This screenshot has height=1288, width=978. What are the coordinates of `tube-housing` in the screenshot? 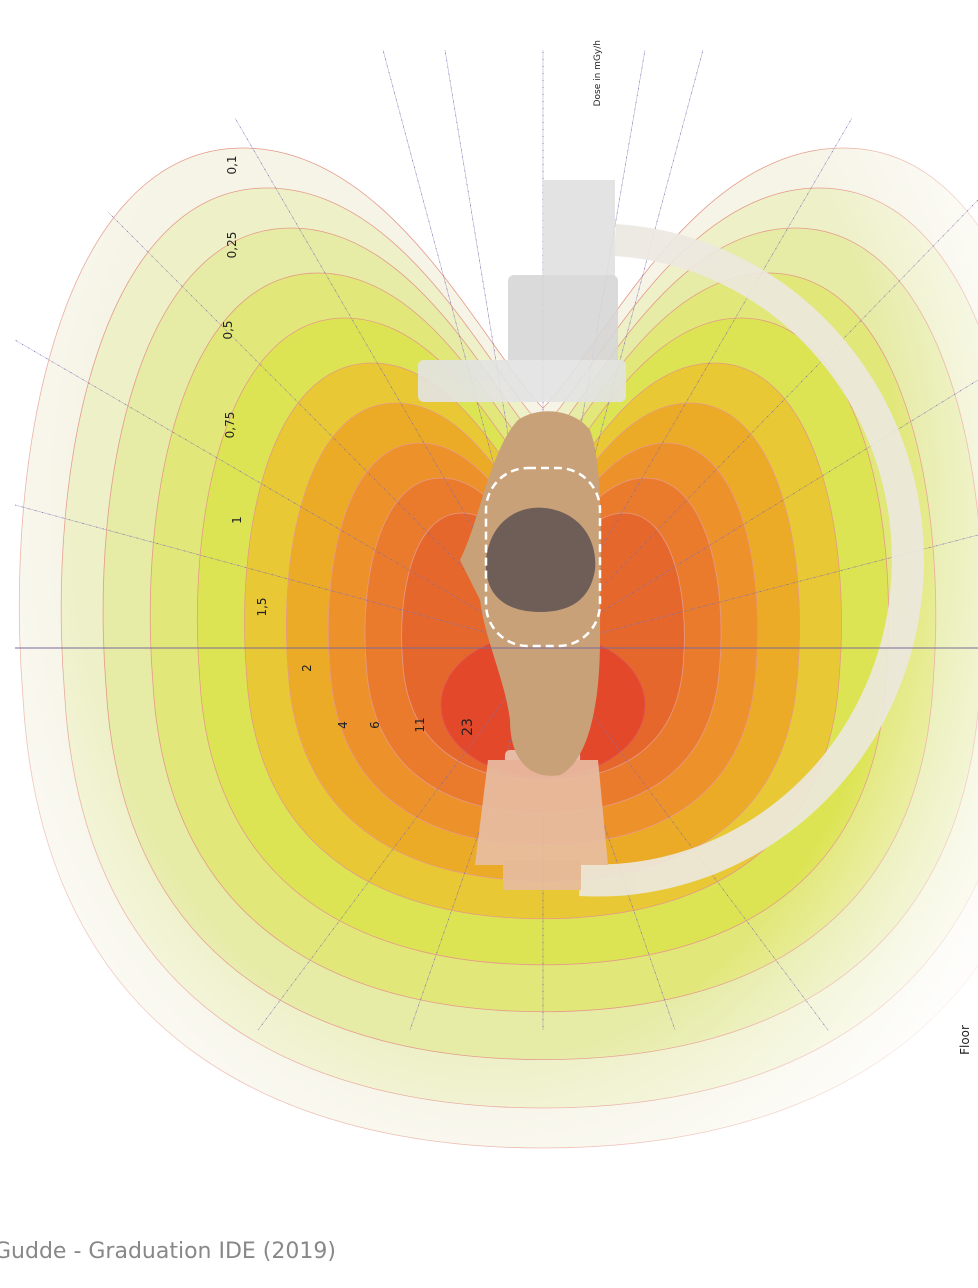 It's located at (563, 320).